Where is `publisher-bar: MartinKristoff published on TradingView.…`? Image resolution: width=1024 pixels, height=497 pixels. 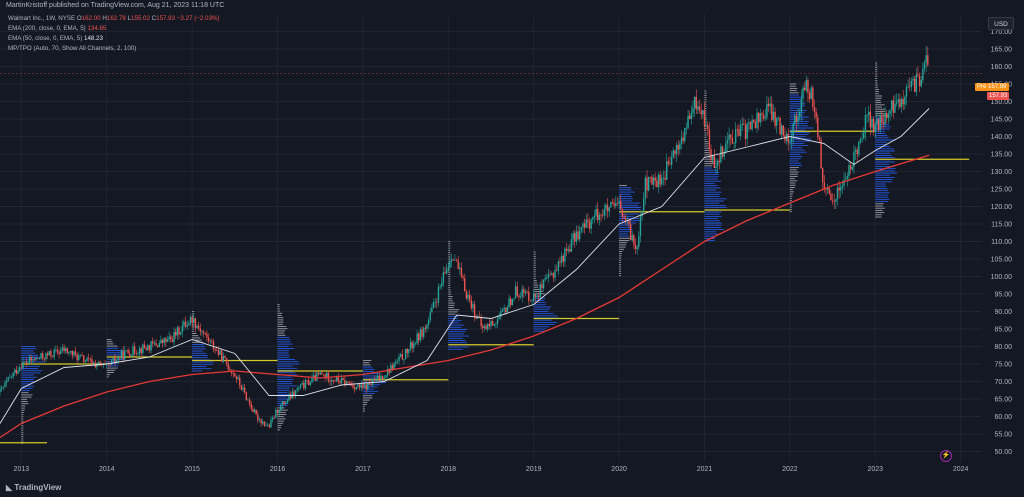
publisher-bar: MartinKristoff published on TradingView.… is located at coordinates (512, 6).